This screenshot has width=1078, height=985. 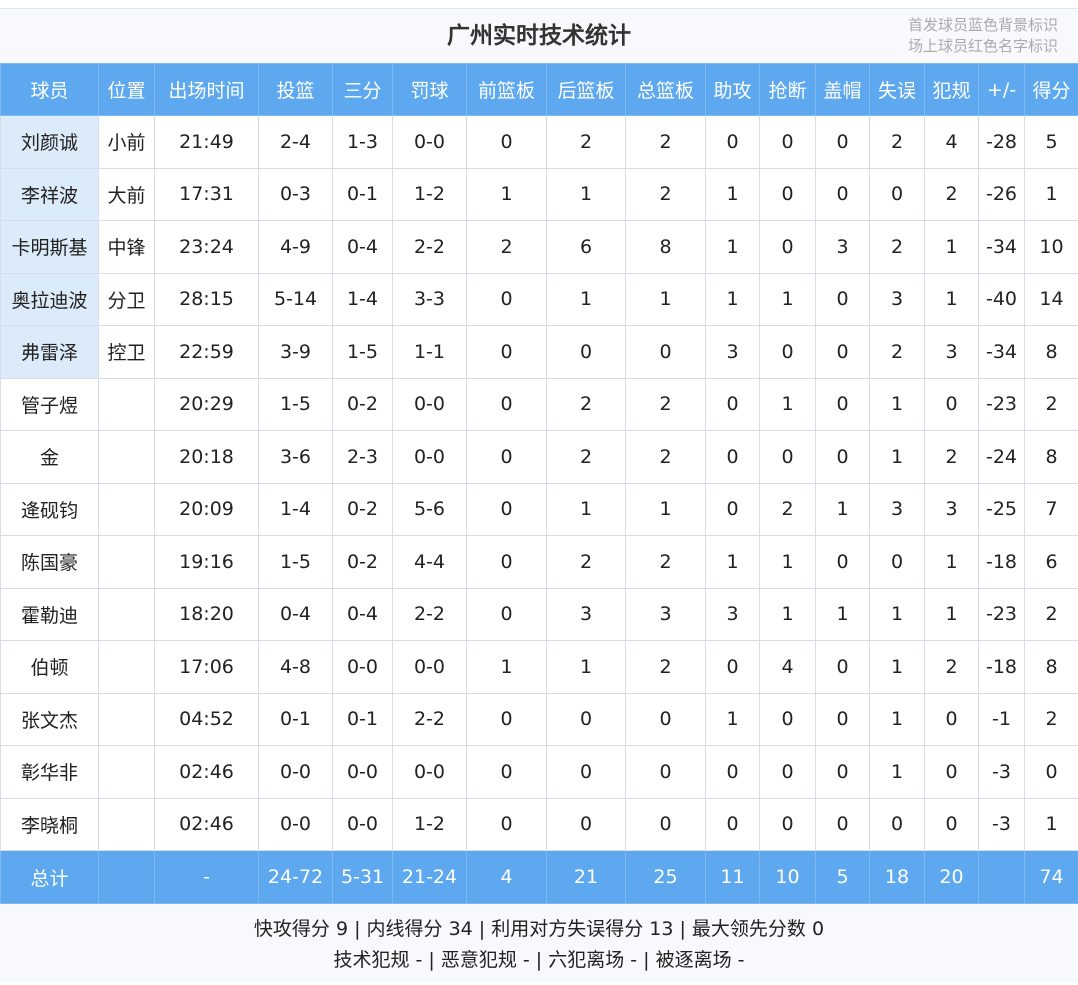 What do you see at coordinates (1001, 299) in the screenshot?
I see `stat-cell: -40` at bounding box center [1001, 299].